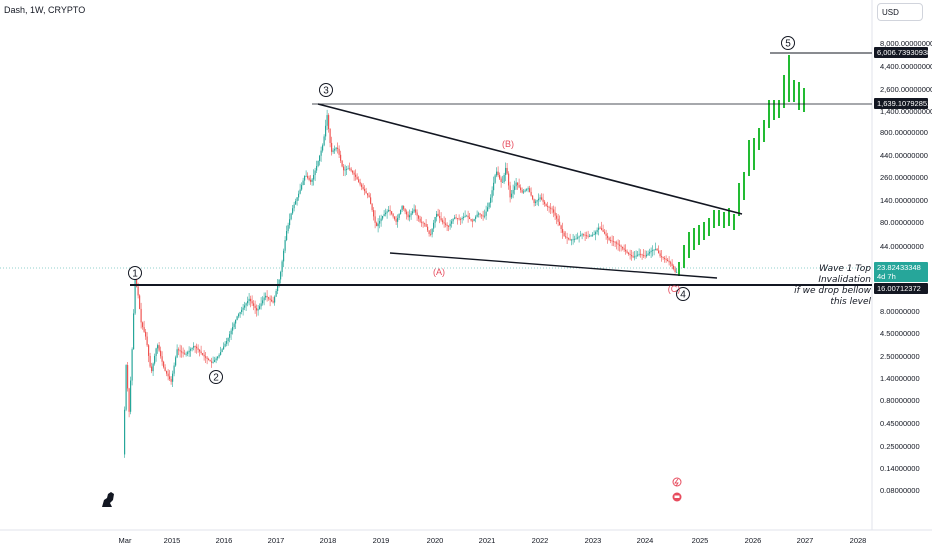 The height and width of the screenshot is (550, 932). What do you see at coordinates (224, 540) in the screenshot?
I see `time-tick-label: 2016` at bounding box center [224, 540].